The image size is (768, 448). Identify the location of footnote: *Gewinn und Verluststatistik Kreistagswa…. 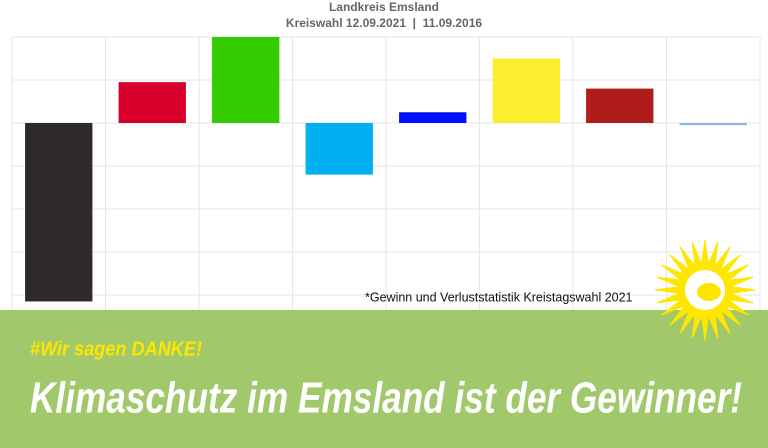
(499, 297).